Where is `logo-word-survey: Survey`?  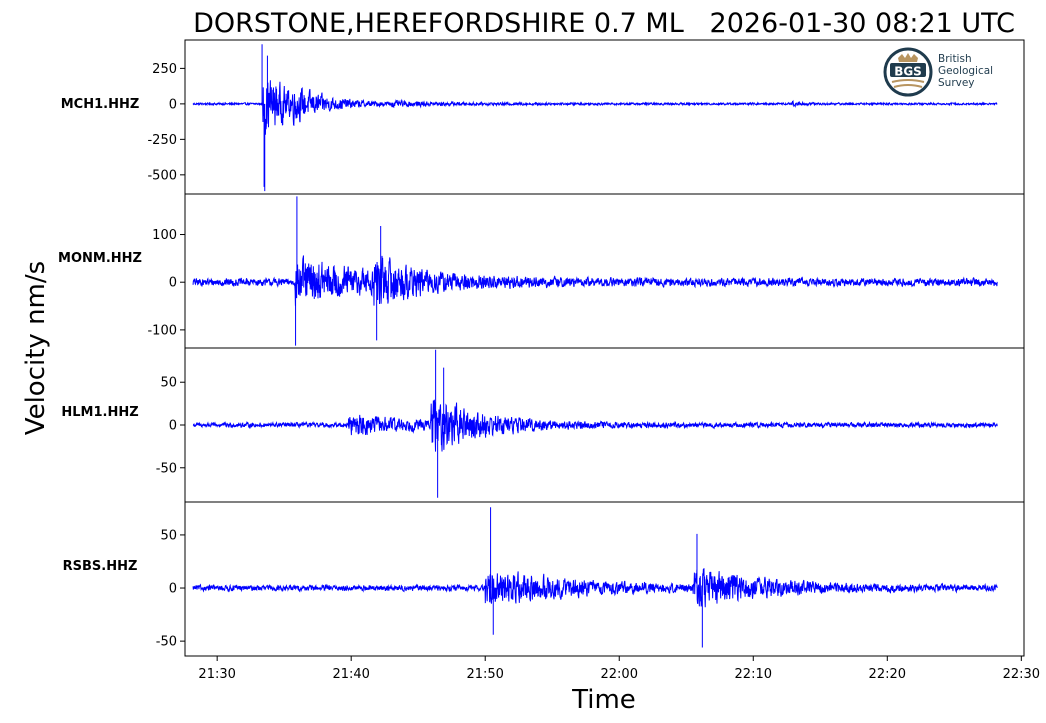 logo-word-survey: Survey is located at coordinates (956, 83).